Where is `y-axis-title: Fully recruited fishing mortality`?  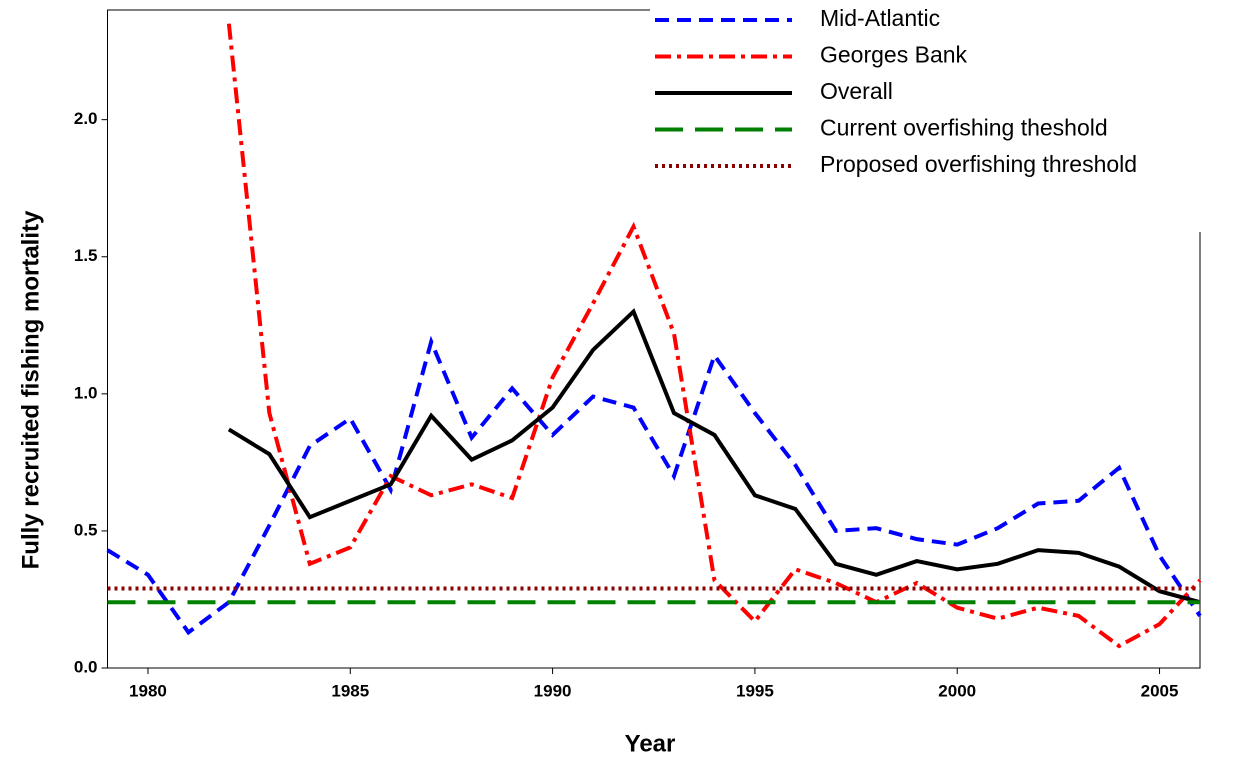
y-axis-title: Fully recruited fishing mortality is located at coordinates (30, 389).